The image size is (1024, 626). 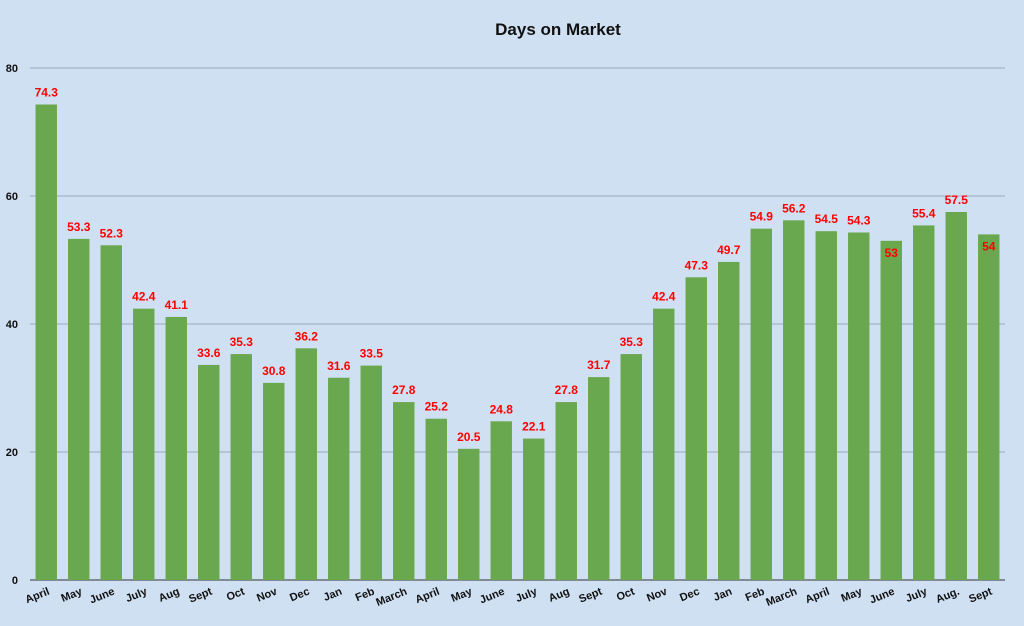 I want to click on data-label: 31.7, so click(x=599, y=365).